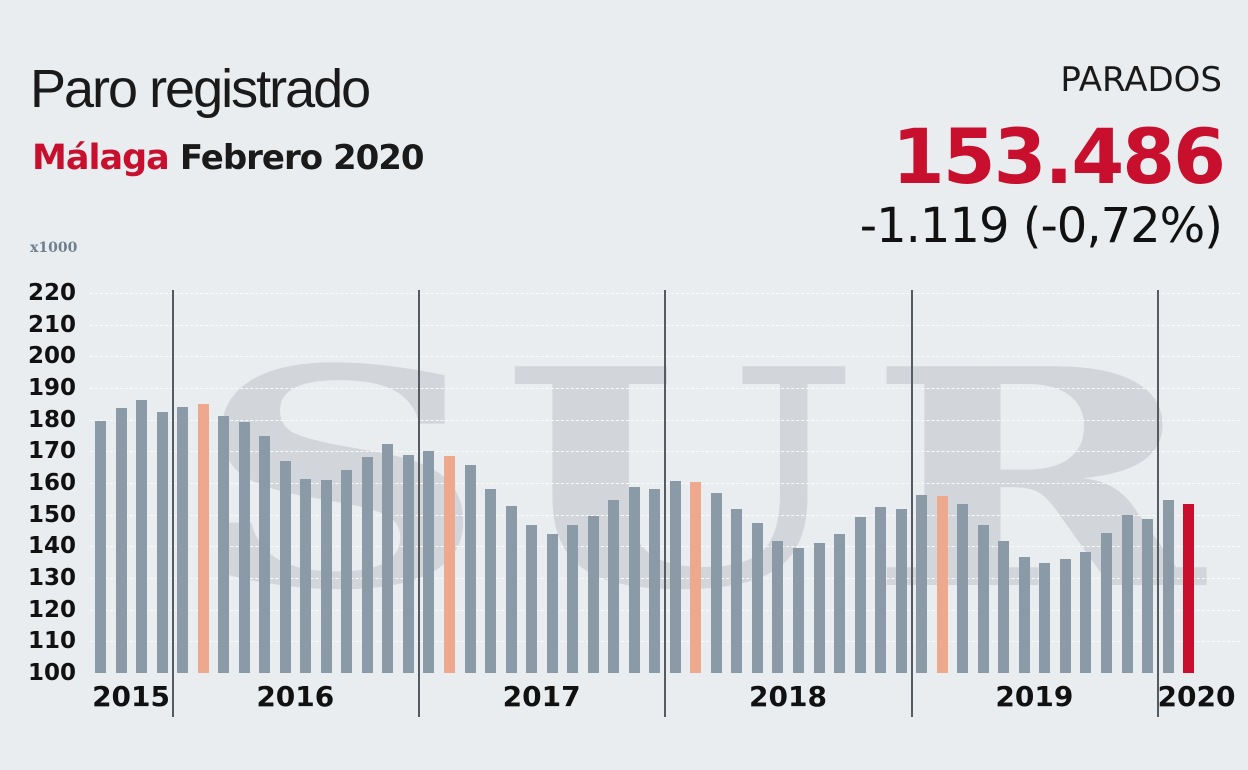  What do you see at coordinates (1196, 696) in the screenshot?
I see `x-year-label: 2020` at bounding box center [1196, 696].